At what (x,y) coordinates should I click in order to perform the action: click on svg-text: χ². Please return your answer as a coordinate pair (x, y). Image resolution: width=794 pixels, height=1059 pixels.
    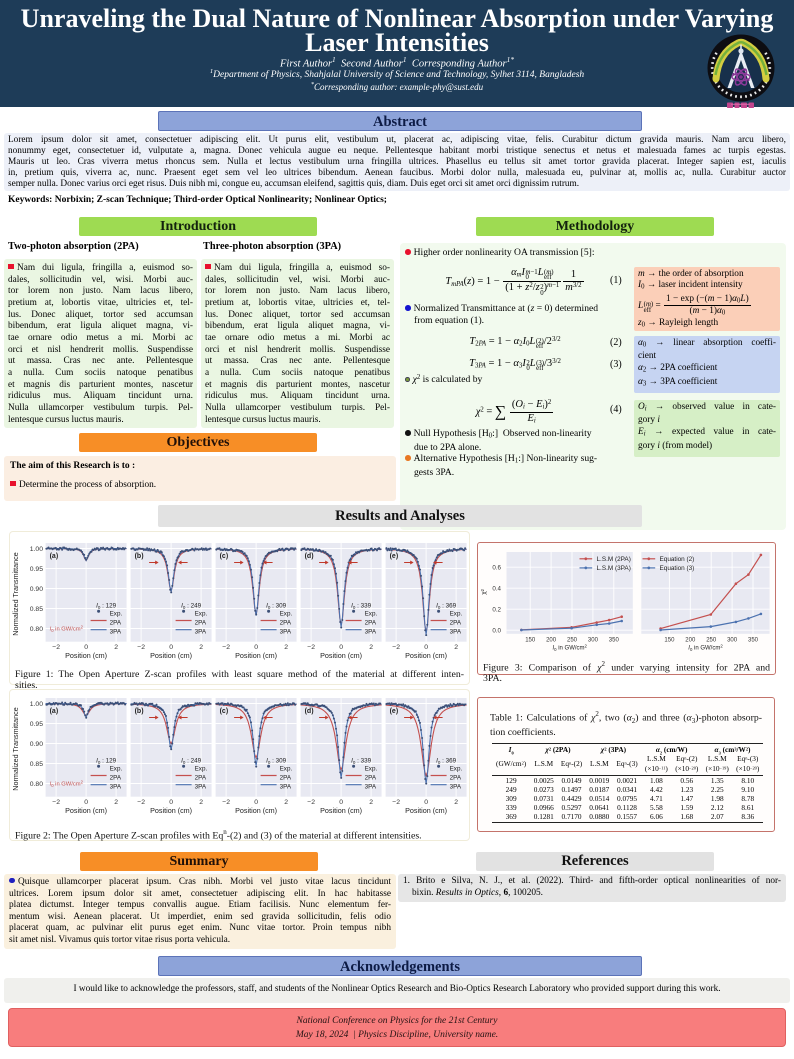
    Looking at the image, I should click on (483, 591).